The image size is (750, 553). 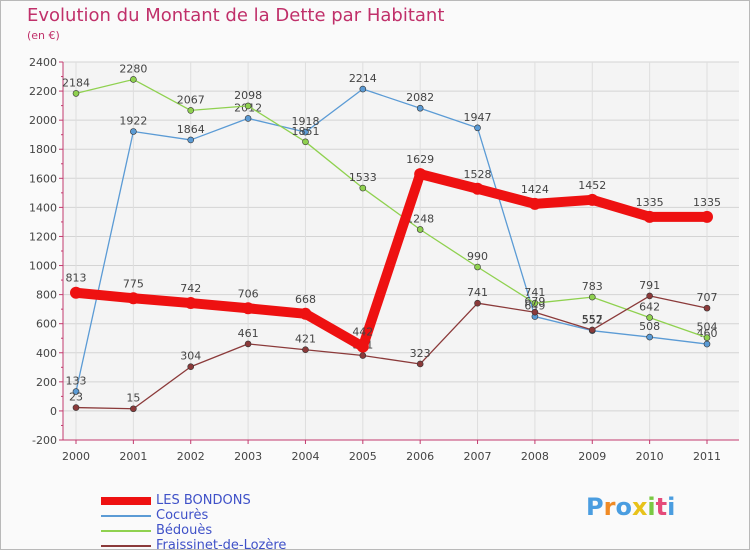 I want to click on logo-letter: r, so click(x=609, y=507).